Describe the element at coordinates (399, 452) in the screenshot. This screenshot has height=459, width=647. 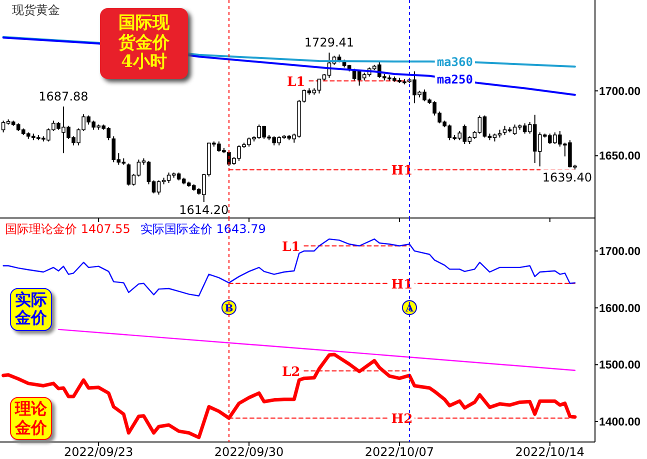
I see `x-tick-label: 2022/10/07` at that location.